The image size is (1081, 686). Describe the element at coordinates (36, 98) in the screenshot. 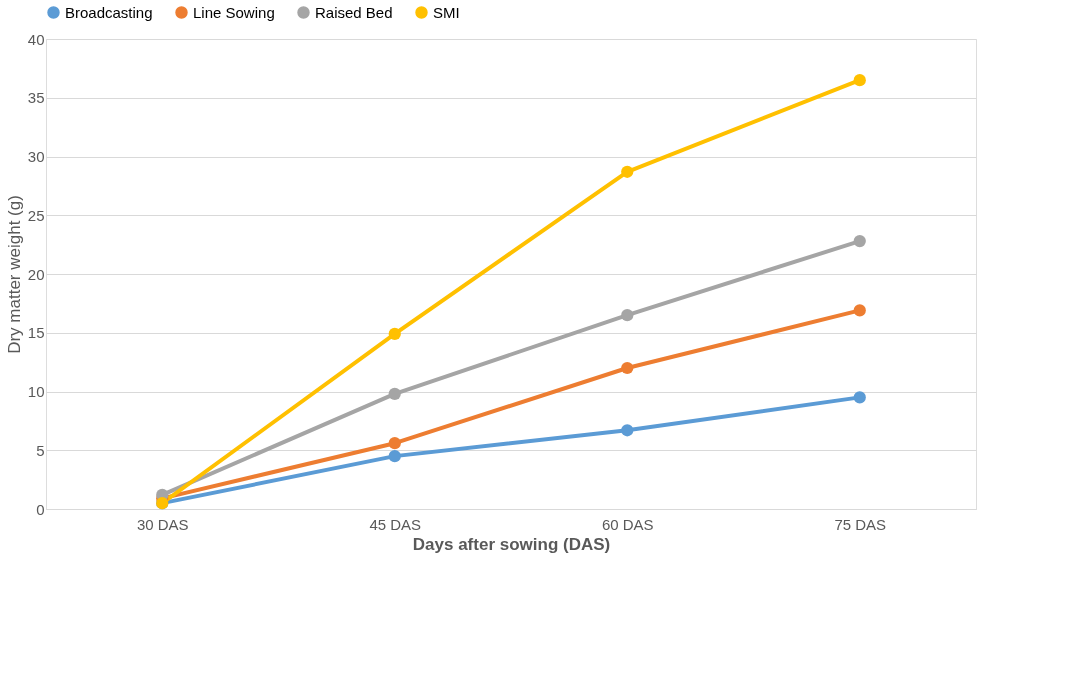

I see `y-tick-label: 35` at that location.